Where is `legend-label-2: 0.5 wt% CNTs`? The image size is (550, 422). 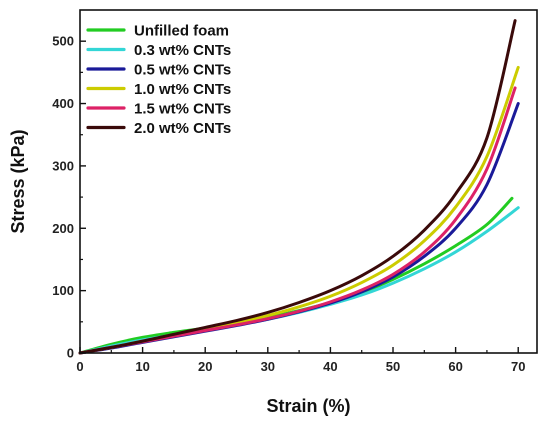
legend-label-2: 0.5 wt% CNTs is located at coordinates (182, 70).